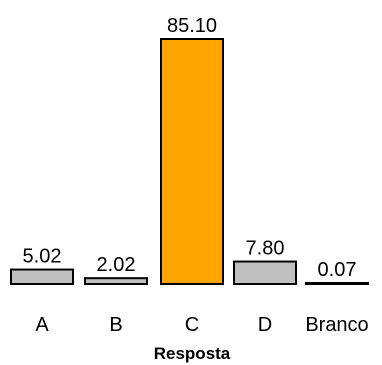 The width and height of the screenshot is (382, 365). What do you see at coordinates (192, 325) in the screenshot?
I see `x-tick-label-c: C` at bounding box center [192, 325].